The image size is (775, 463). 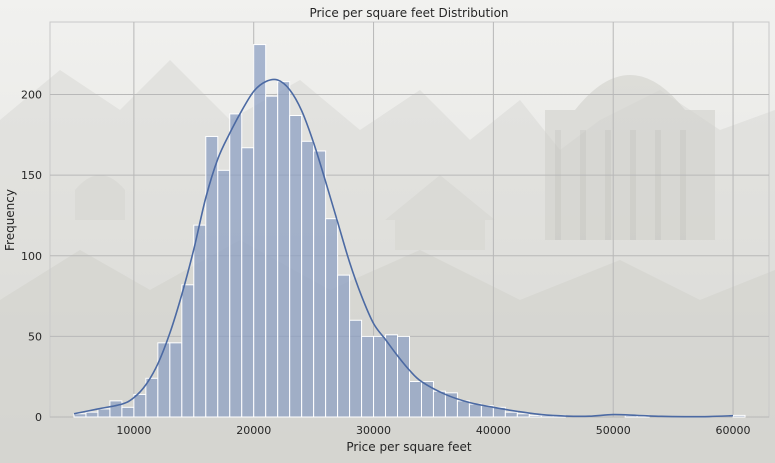 I want to click on y-tick-labels: 0 50 100 150 200, so click(x=31, y=256).